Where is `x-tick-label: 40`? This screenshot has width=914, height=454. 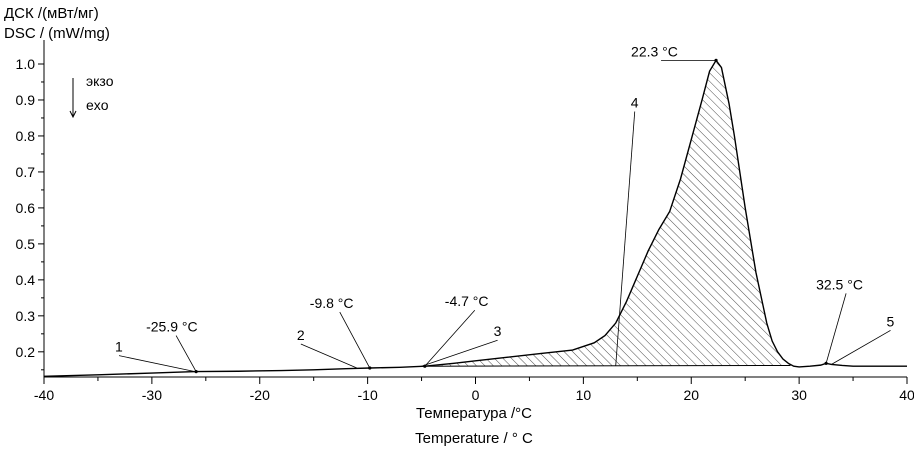 x-tick-label: 40 is located at coordinates (906, 395).